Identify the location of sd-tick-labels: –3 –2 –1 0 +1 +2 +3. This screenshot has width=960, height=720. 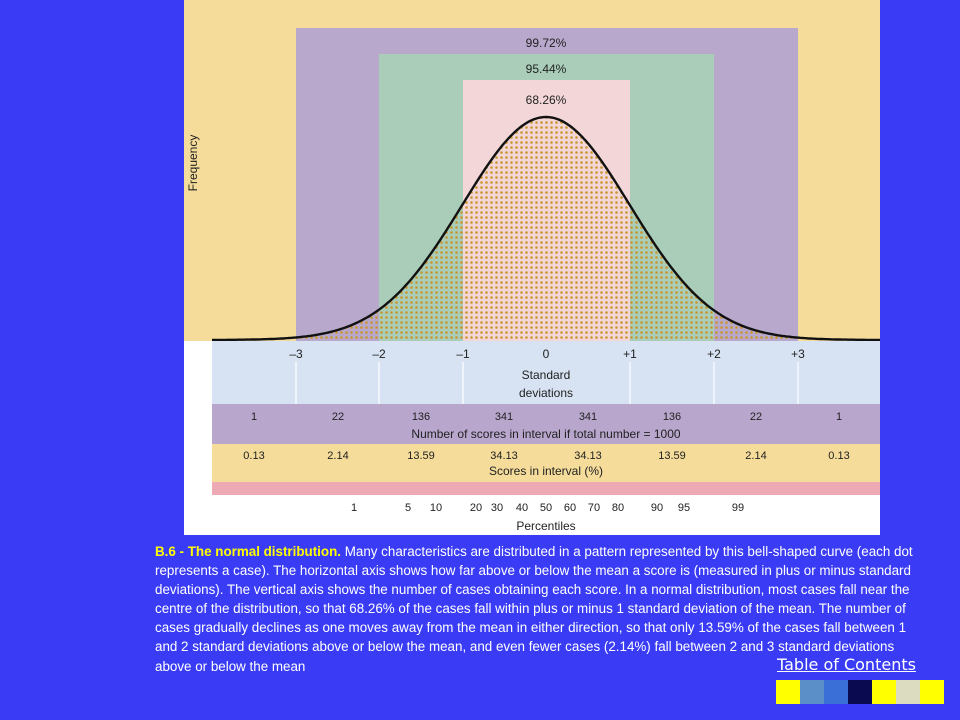
(547, 354).